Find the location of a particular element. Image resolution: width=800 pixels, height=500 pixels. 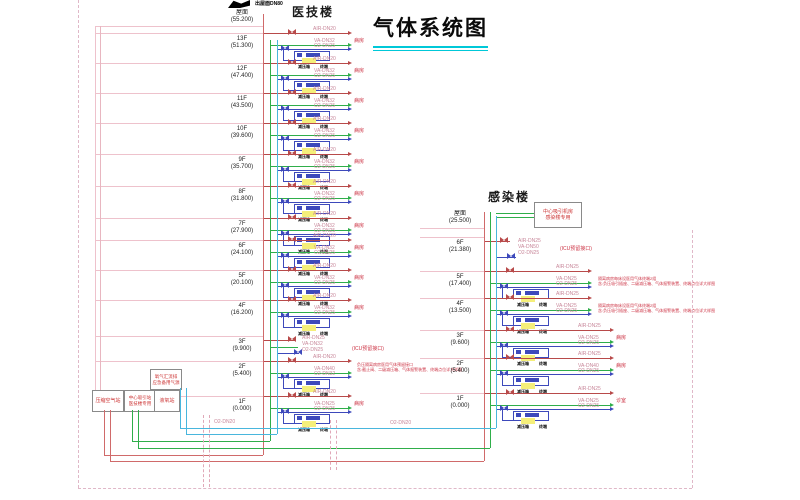

station-box-air: 压缩空气站 is located at coordinates (108, 401).